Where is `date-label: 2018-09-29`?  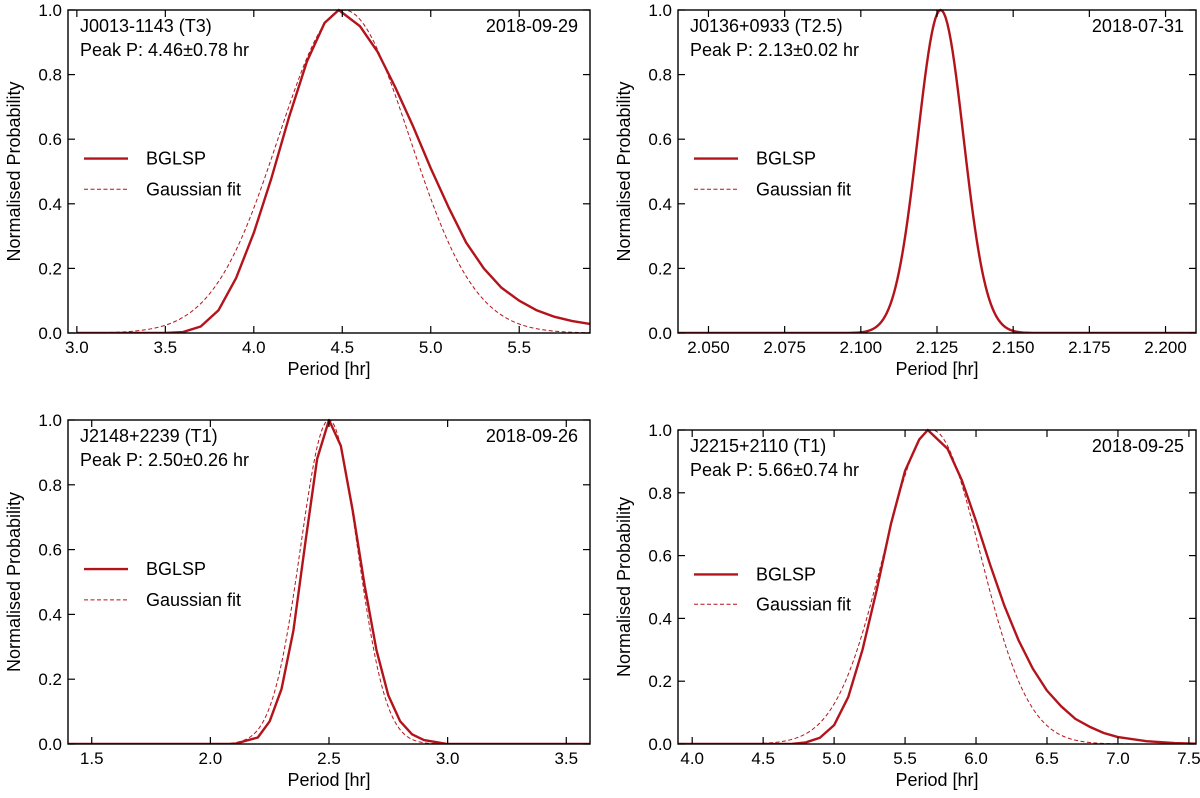
date-label: 2018-09-29 is located at coordinates (532, 26).